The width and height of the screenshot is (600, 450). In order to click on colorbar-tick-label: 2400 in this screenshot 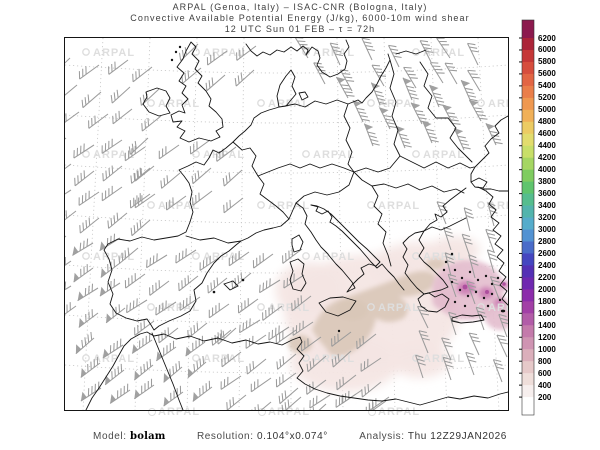, I will do `click(547, 265)`.